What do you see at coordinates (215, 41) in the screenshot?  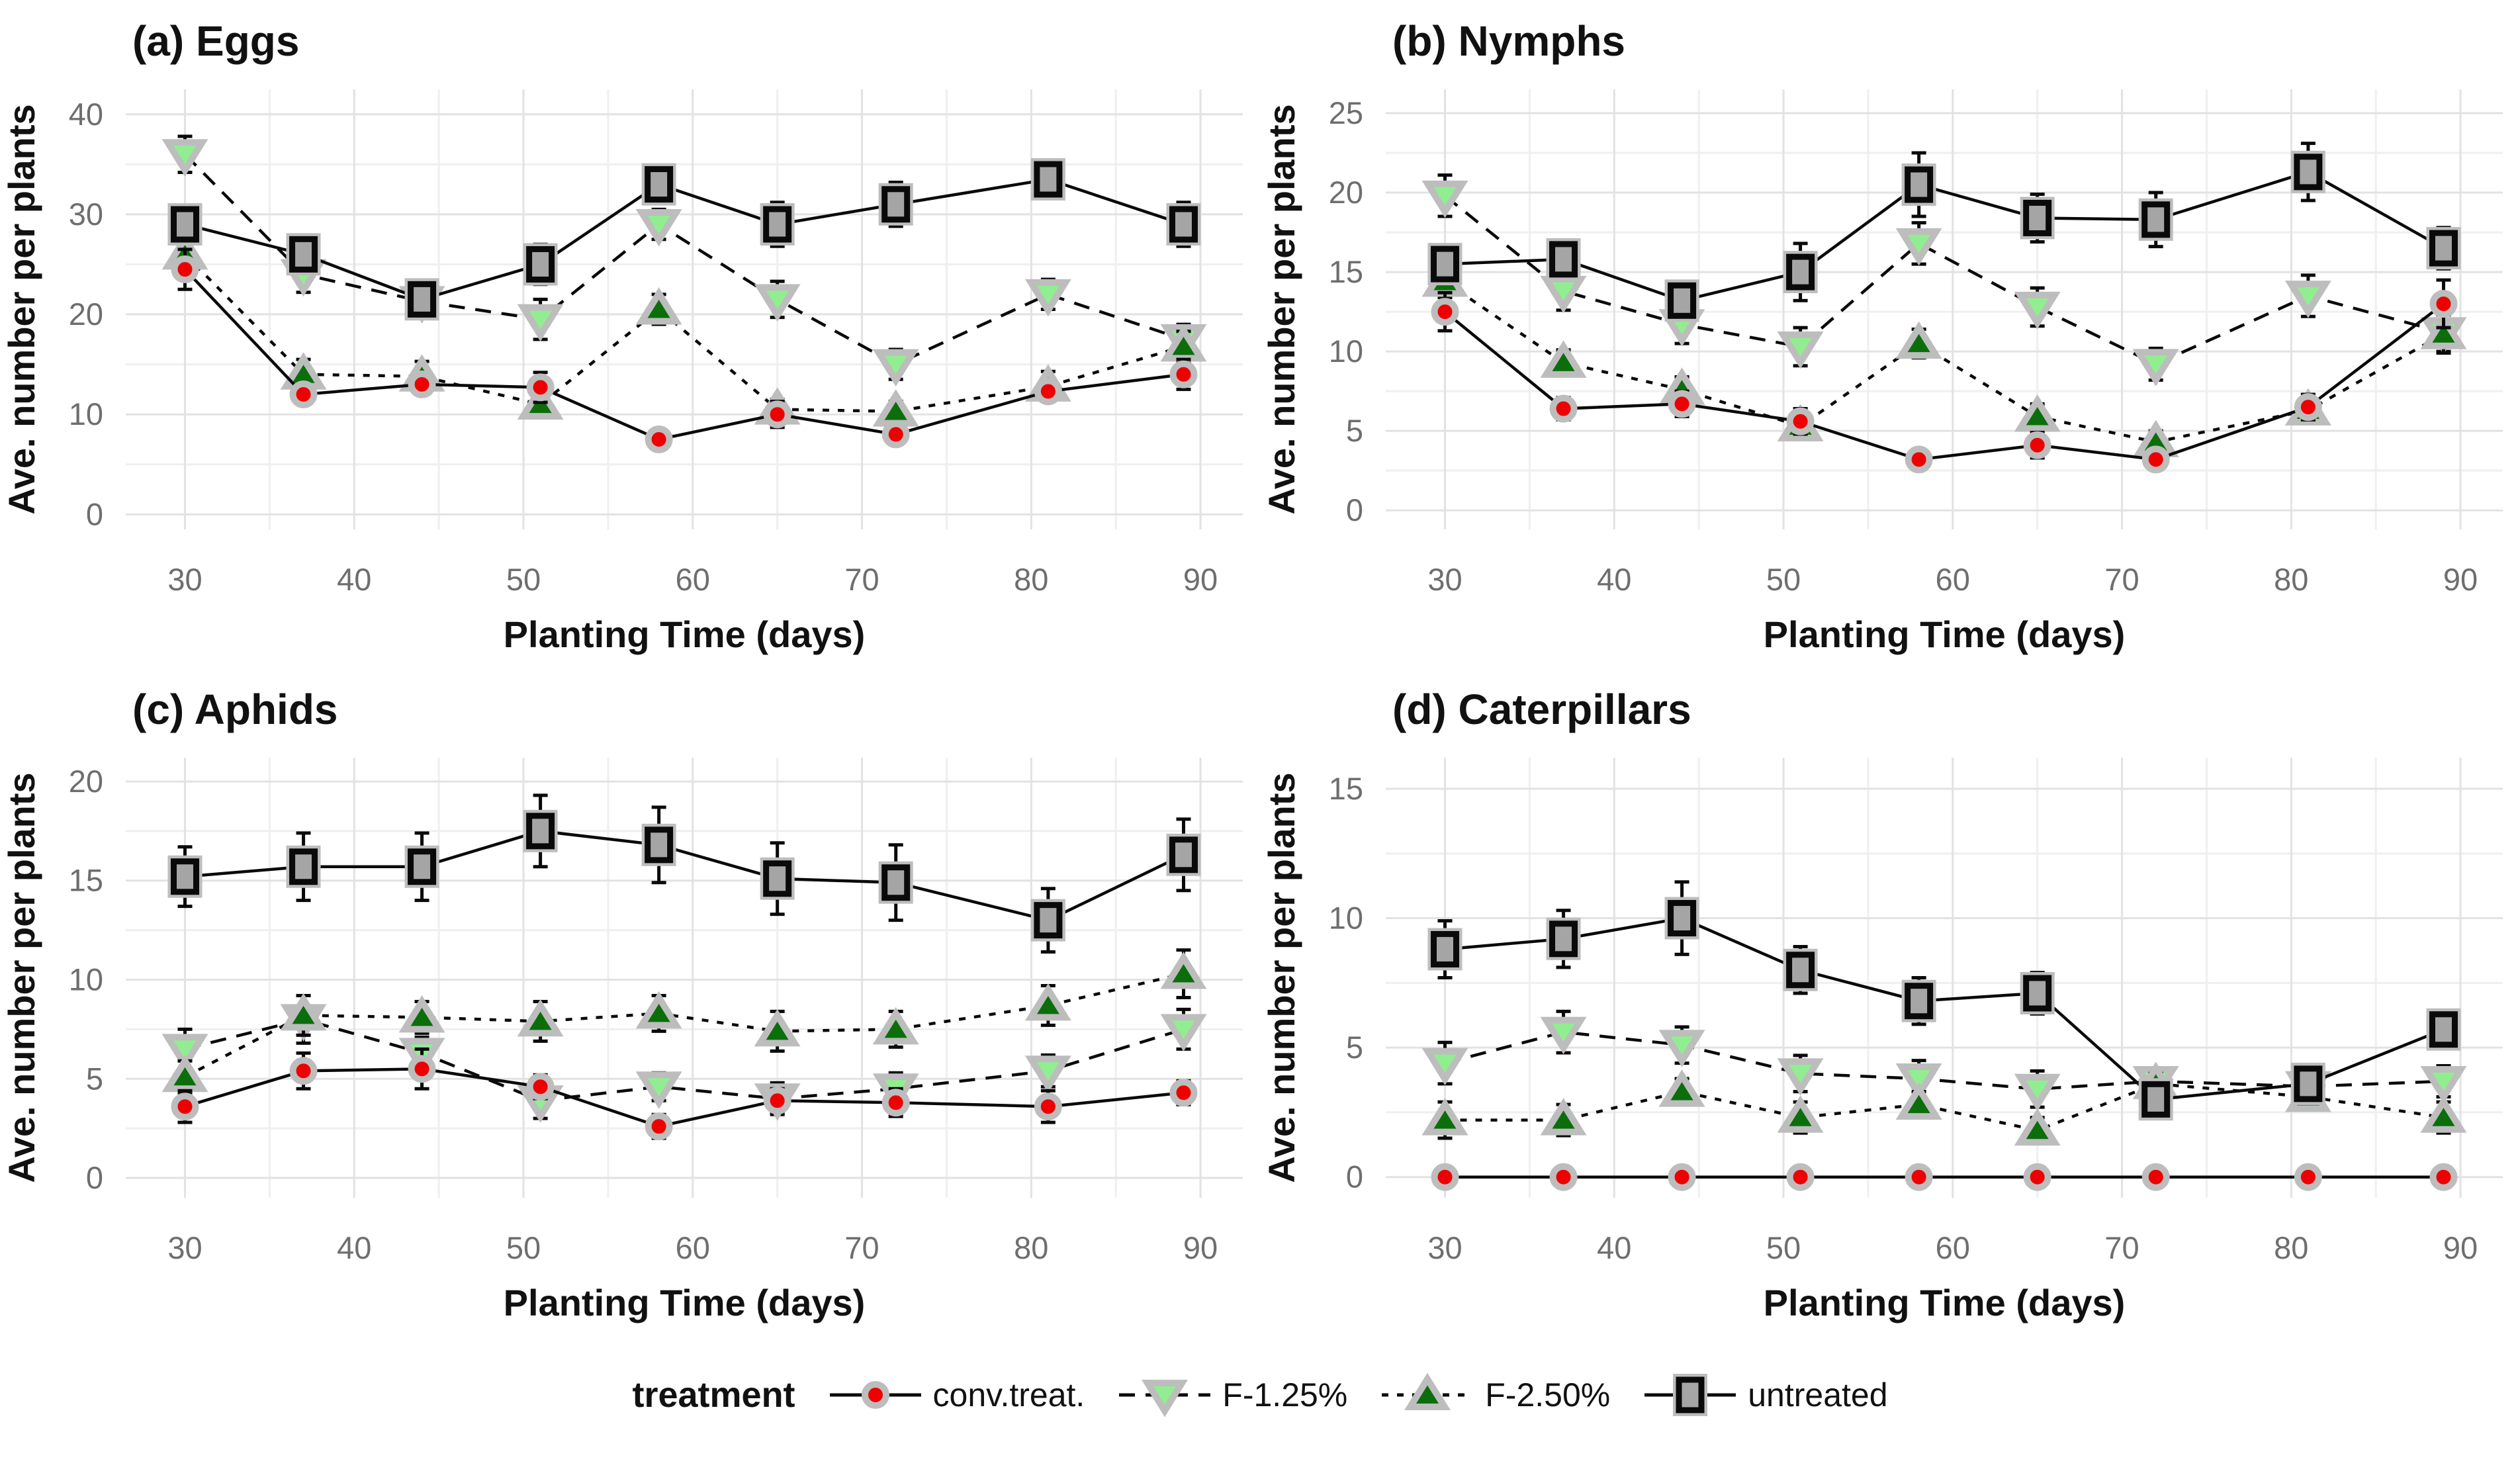 I see `panel-title: (a) Eggs` at bounding box center [215, 41].